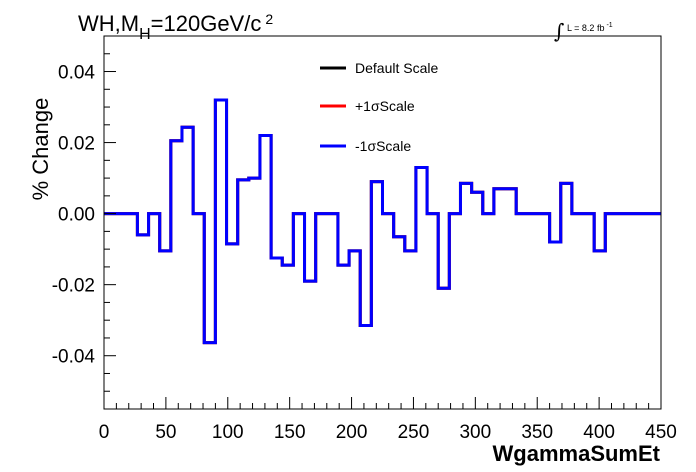  Describe the element at coordinates (76, 144) in the screenshot. I see `y-tick-label: 0.02` at that location.